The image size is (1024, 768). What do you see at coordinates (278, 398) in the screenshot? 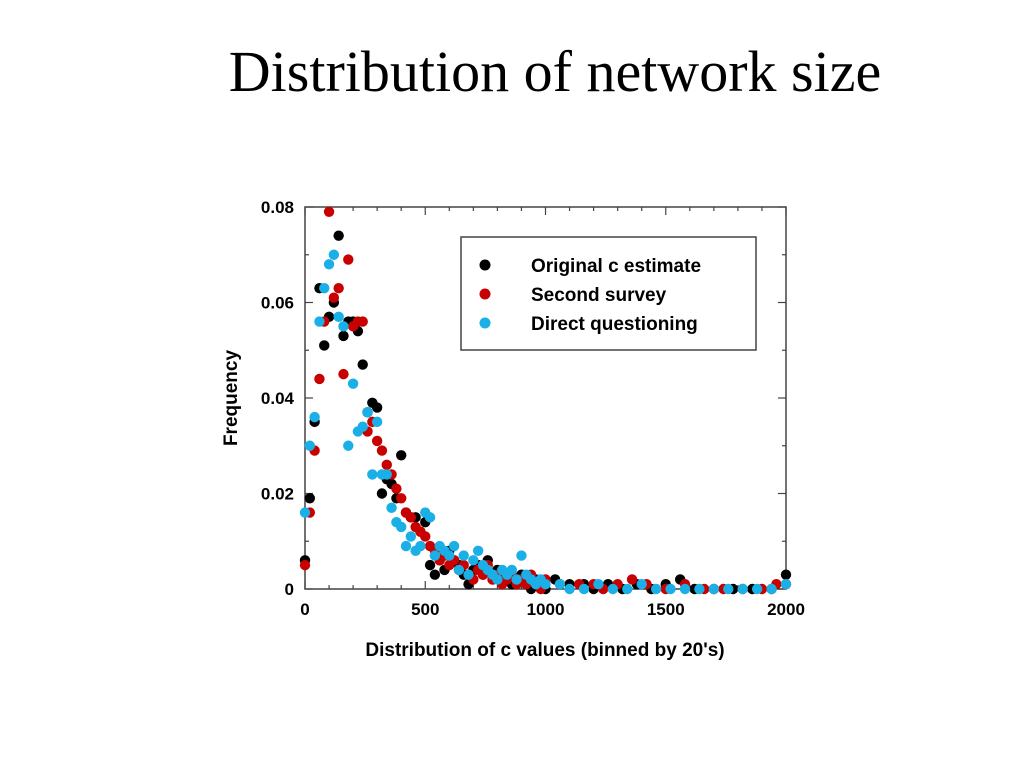
I see `y-tick-label: 0.04` at bounding box center [278, 398].